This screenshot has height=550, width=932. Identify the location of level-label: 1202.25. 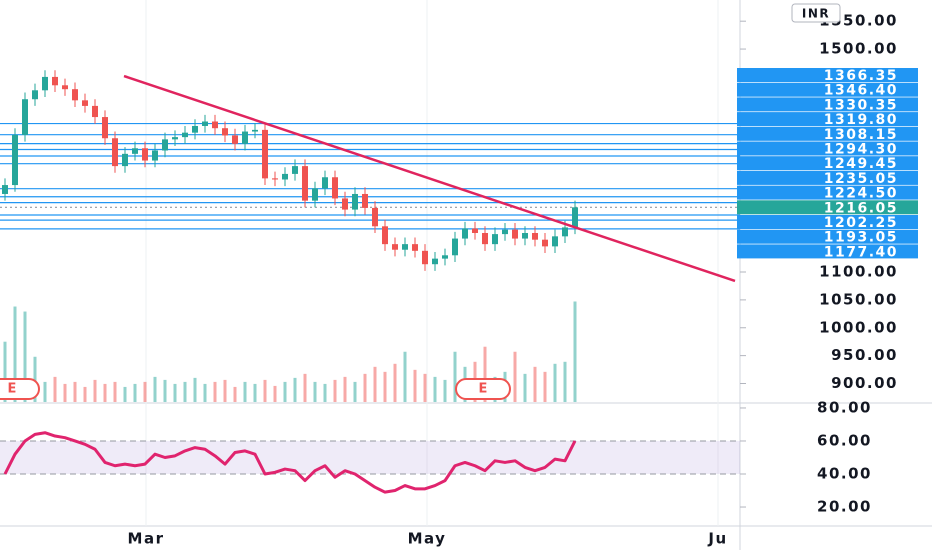
(861, 223).